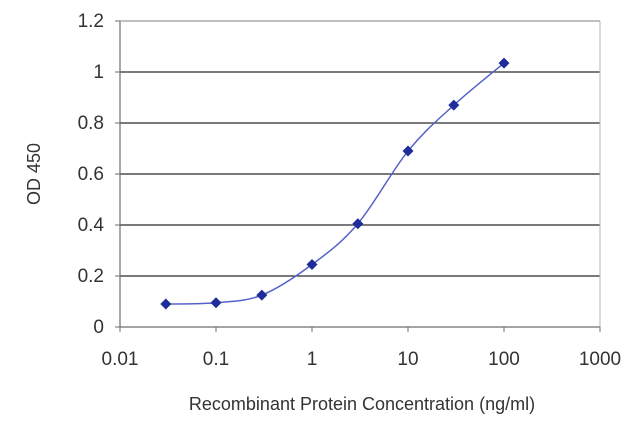 This screenshot has height=427, width=640. I want to click on y-tick-label-3: 0.6, so click(91, 174).